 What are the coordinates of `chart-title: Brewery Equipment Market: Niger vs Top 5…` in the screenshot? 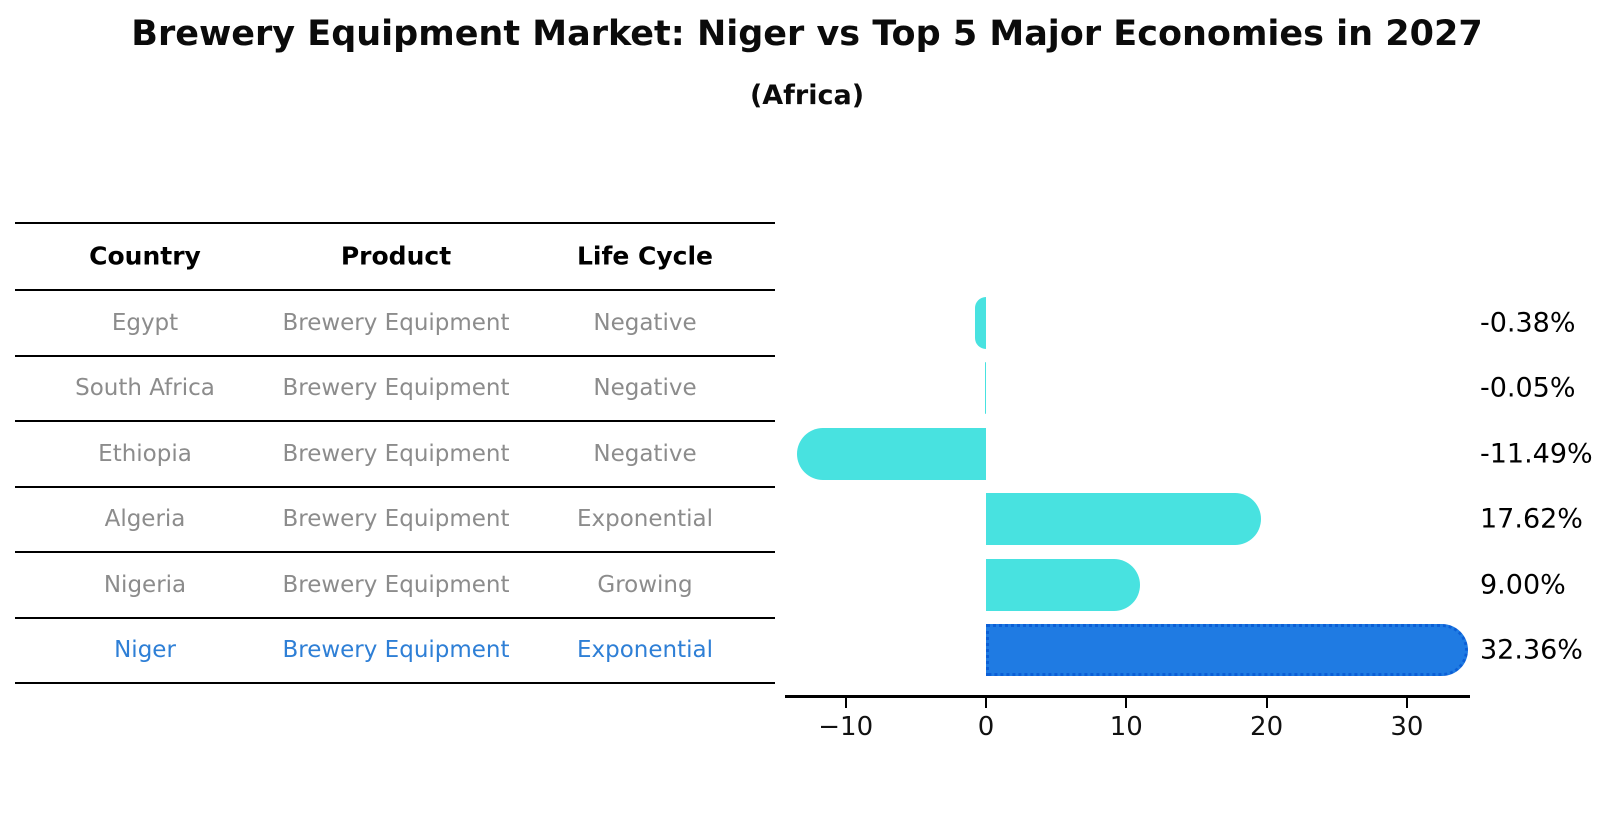 It's located at (807, 34).